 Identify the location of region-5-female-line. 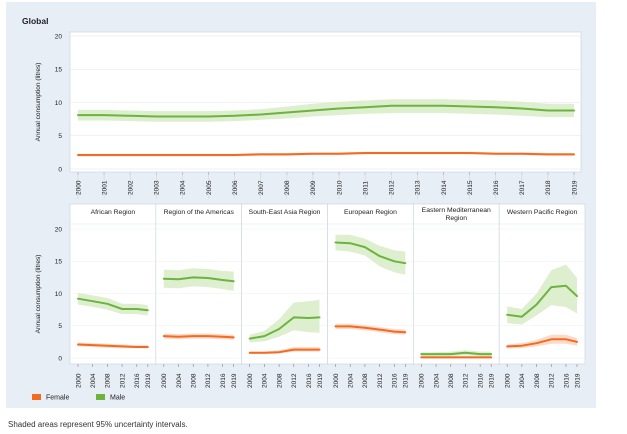
(542, 343).